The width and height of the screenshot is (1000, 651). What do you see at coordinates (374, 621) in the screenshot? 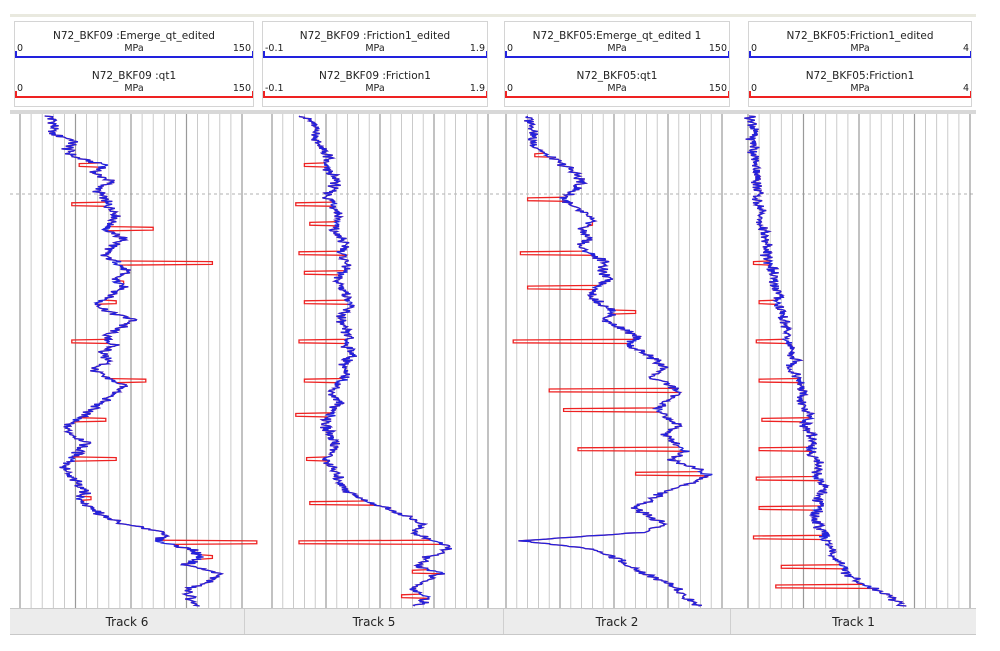
I see `track-5-label: Track 5` at bounding box center [374, 621].